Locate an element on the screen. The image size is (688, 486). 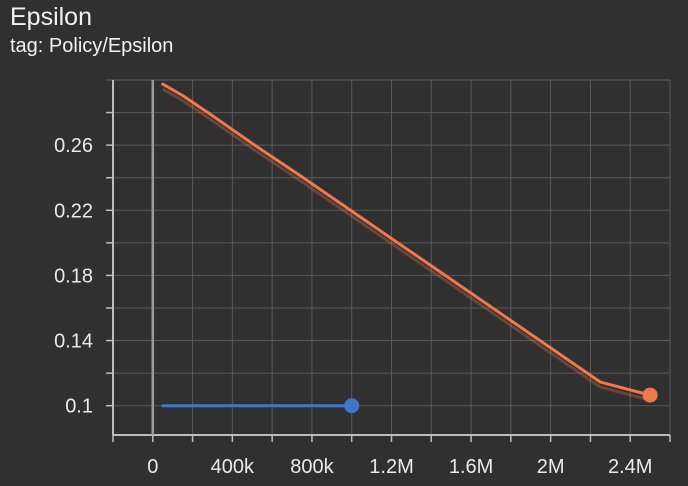
x-tick-label: 400k is located at coordinates (233, 467).